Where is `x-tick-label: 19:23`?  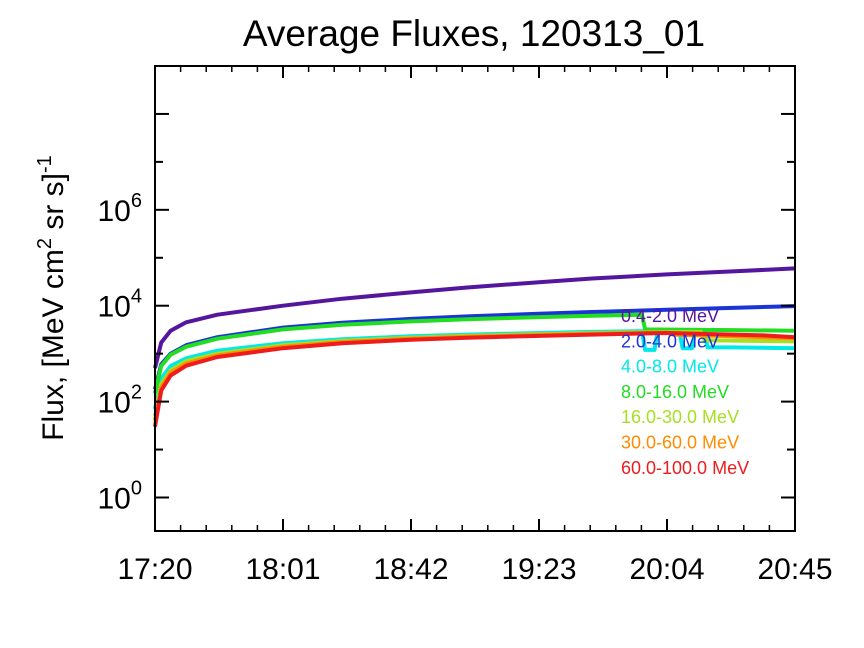 x-tick-label: 19:23 is located at coordinates (538, 569).